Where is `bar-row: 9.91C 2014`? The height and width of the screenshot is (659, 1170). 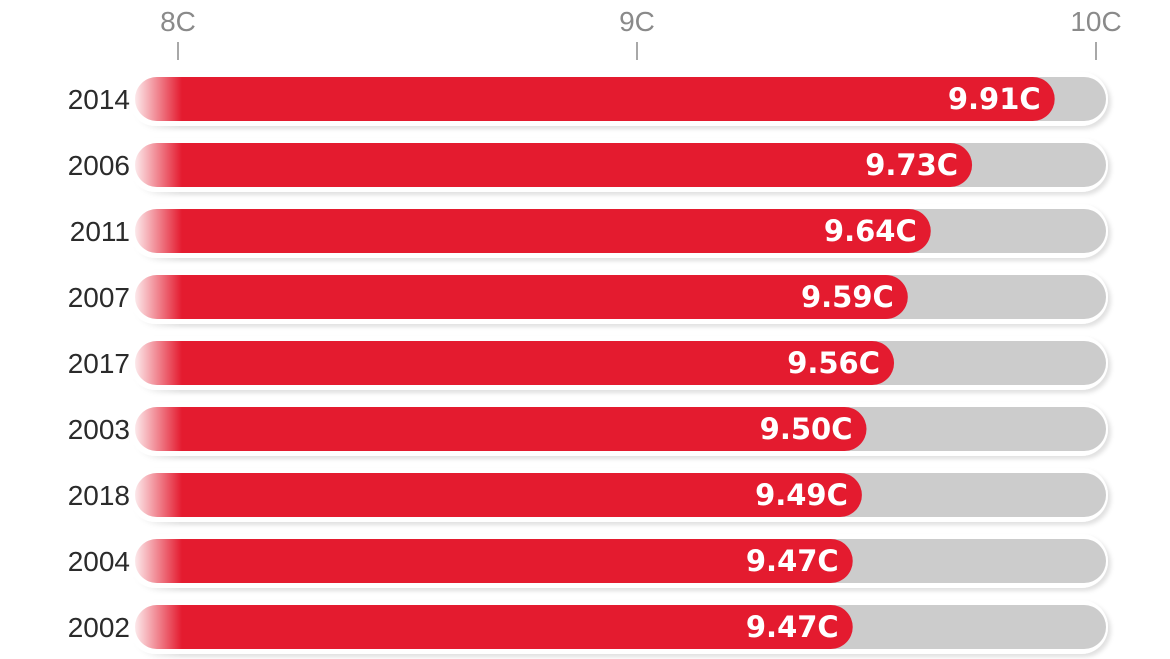
bar-row: 9.91C 2014 is located at coordinates (588, 99).